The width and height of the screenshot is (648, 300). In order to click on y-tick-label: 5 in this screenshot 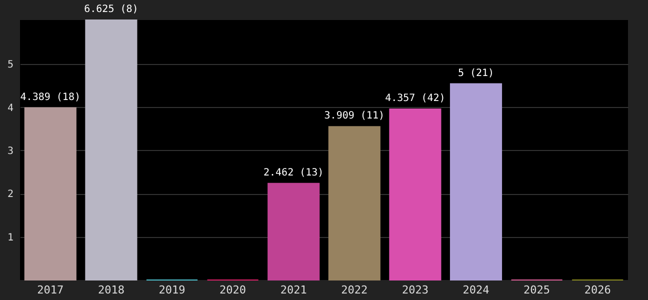, I will do `click(11, 65)`.